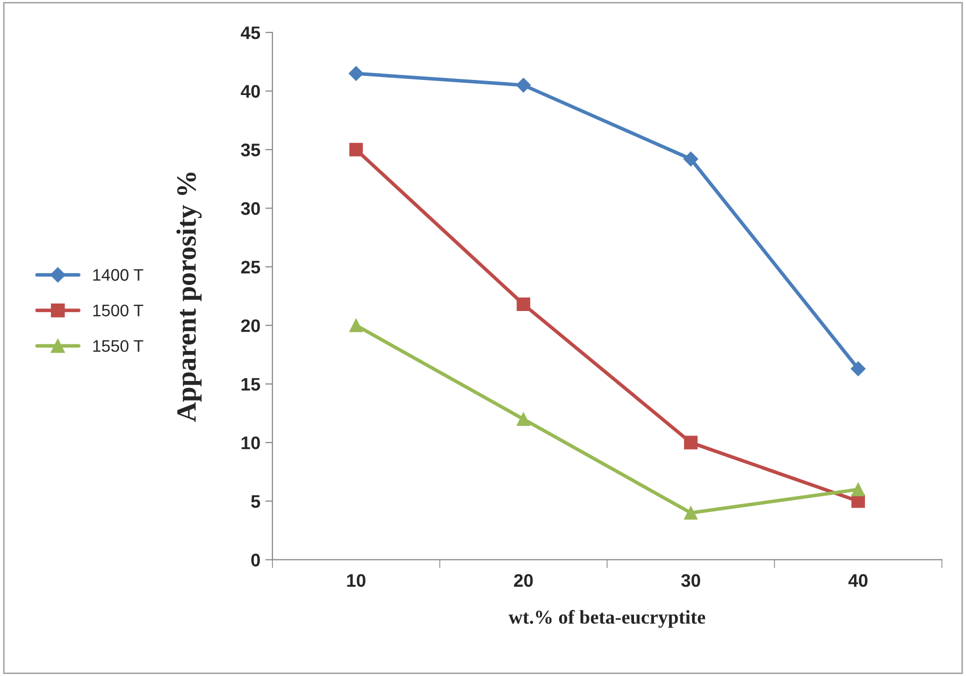 Image resolution: width=966 pixels, height=676 pixels. Describe the element at coordinates (250, 325) in the screenshot. I see `y-tick-label: 20` at that location.